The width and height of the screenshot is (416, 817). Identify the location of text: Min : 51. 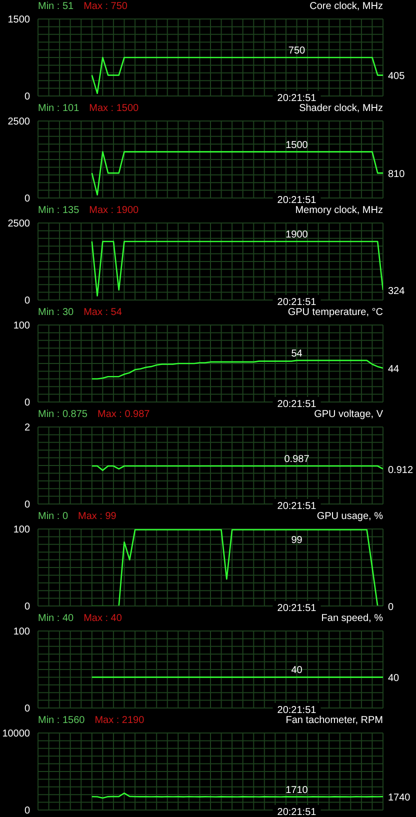
(56, 6).